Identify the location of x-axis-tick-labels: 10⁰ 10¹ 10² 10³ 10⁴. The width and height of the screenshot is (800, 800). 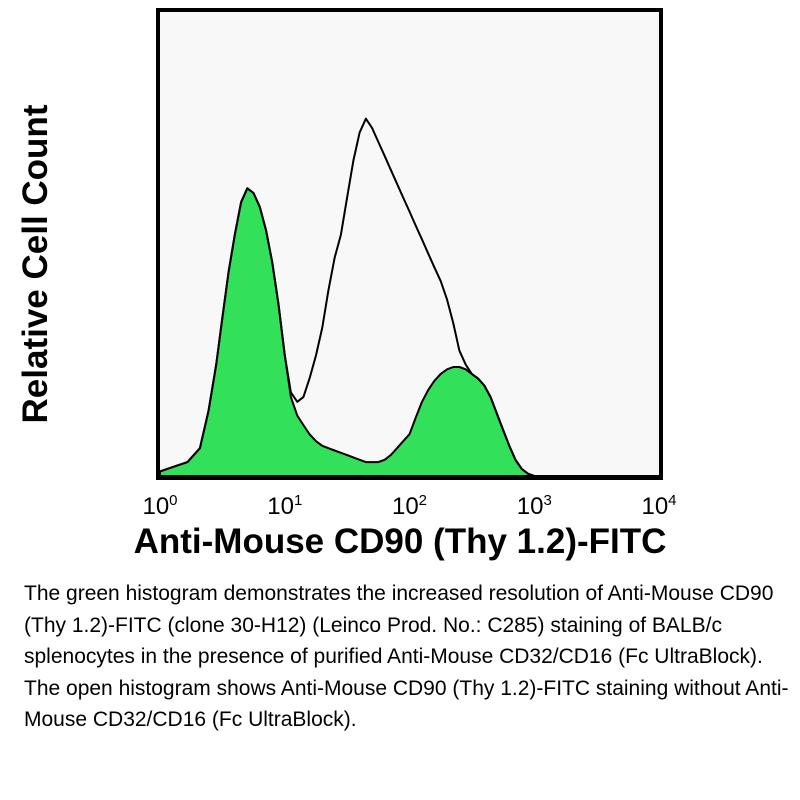
(409, 506).